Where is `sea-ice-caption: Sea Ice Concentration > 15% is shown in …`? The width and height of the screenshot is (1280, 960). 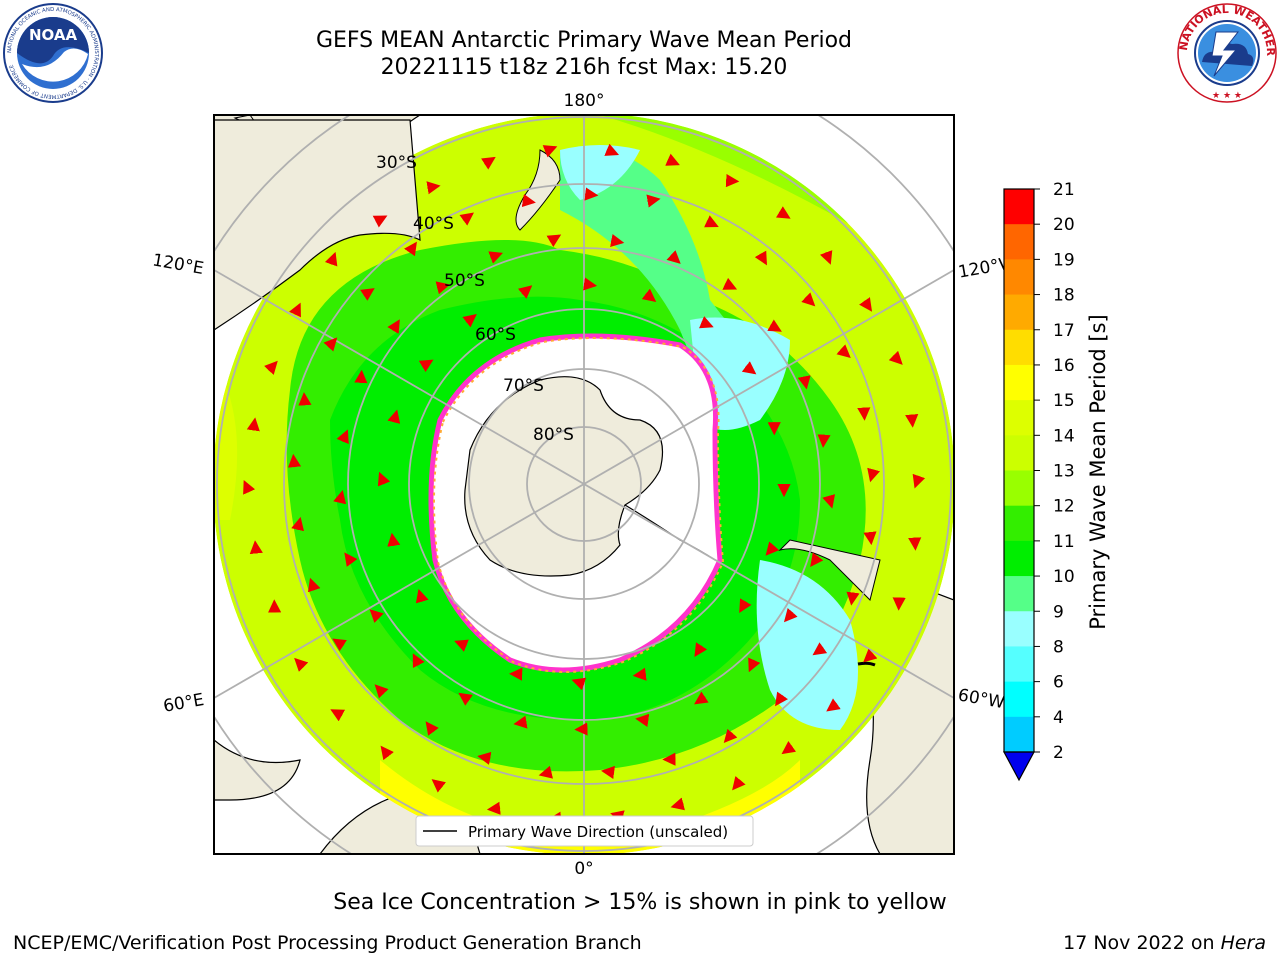
sea-ice-caption: Sea Ice Concentration > 15% is shown in … is located at coordinates (640, 902).